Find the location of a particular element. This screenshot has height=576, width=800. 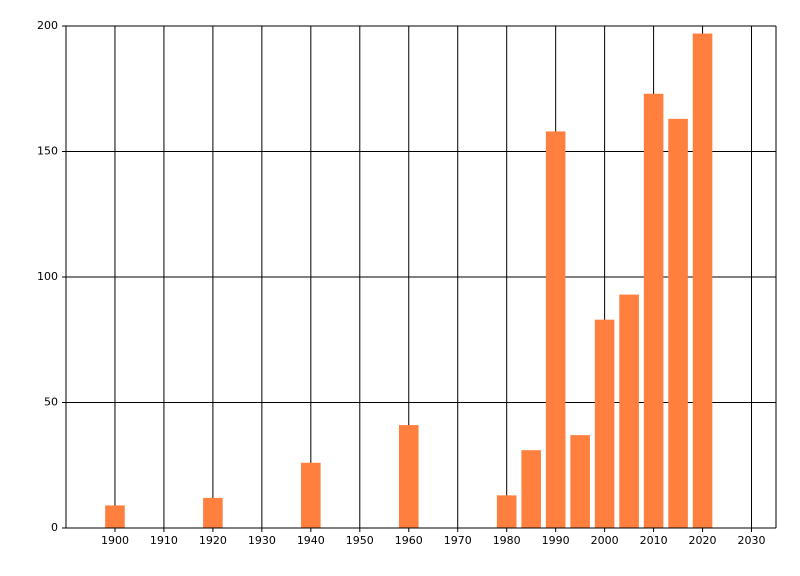

x-tick-label: 1950 is located at coordinates (360, 540).